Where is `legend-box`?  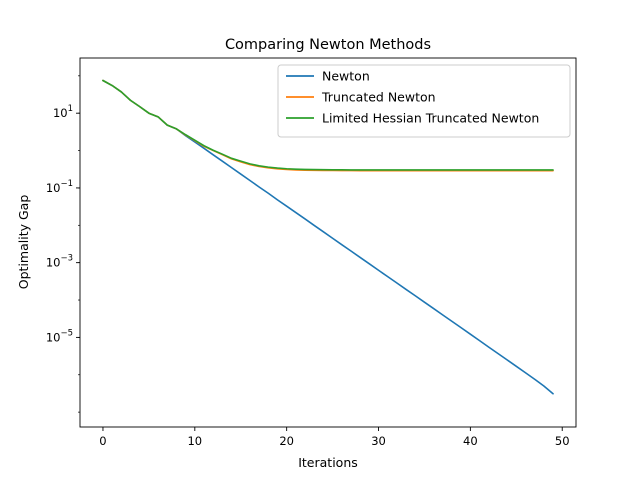
legend-box is located at coordinates (424, 101).